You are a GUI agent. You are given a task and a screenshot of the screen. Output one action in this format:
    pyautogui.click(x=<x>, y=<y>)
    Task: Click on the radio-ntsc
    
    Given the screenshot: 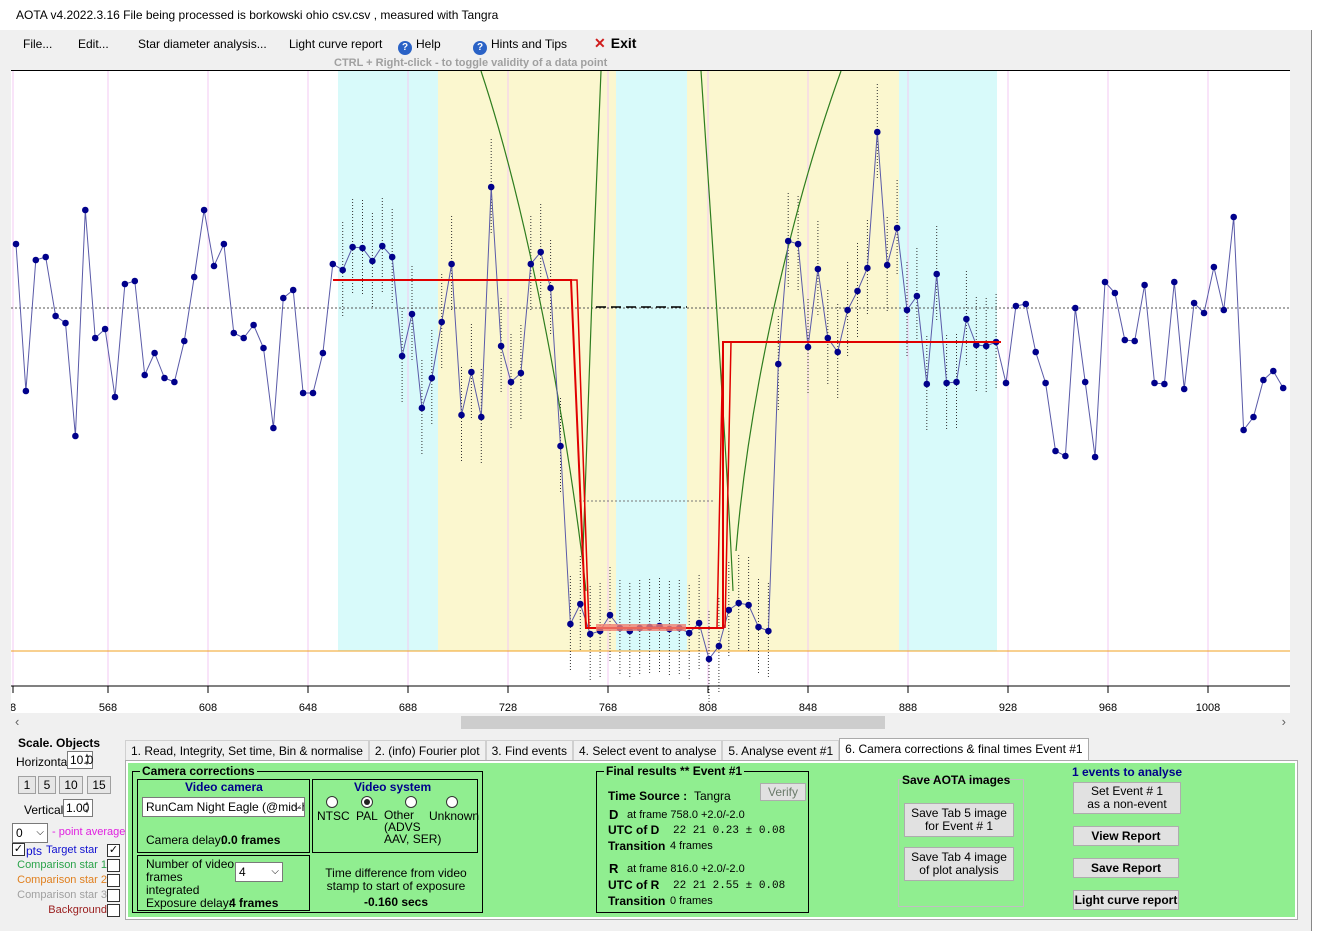 What is the action you would take?
    pyautogui.click(x=332, y=802)
    